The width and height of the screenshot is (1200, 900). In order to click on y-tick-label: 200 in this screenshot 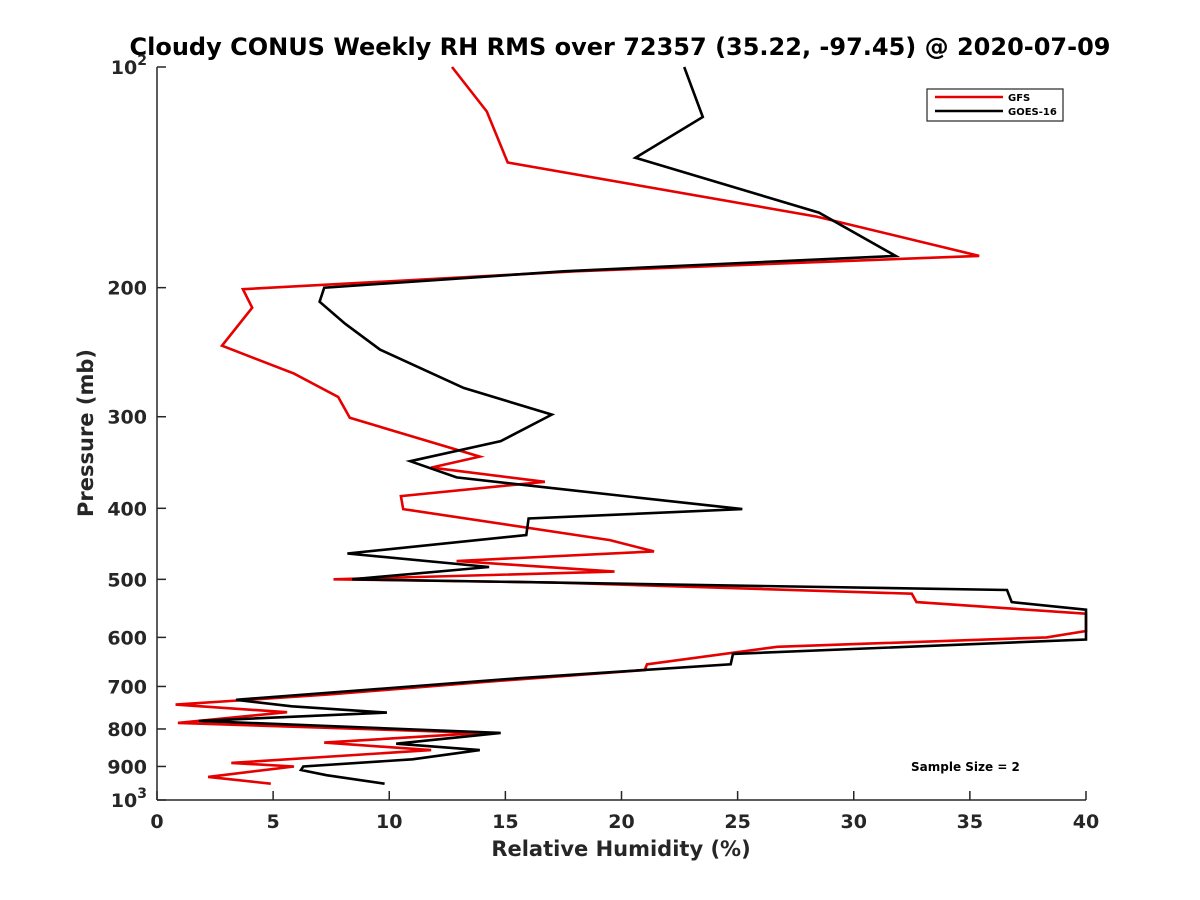, I will do `click(127, 289)`.